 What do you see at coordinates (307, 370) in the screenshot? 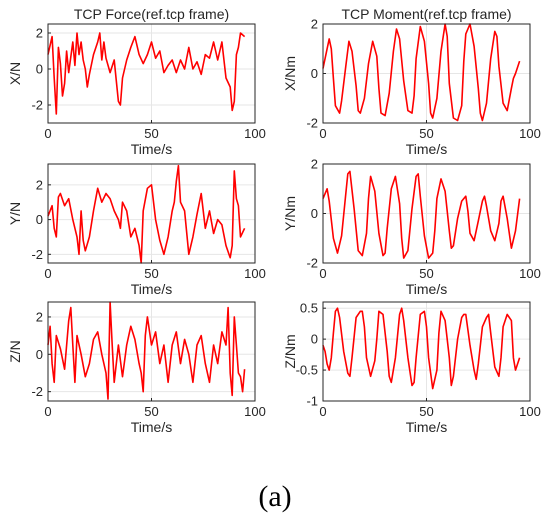
I see `y-tick-label: -0.5` at bounding box center [307, 370].